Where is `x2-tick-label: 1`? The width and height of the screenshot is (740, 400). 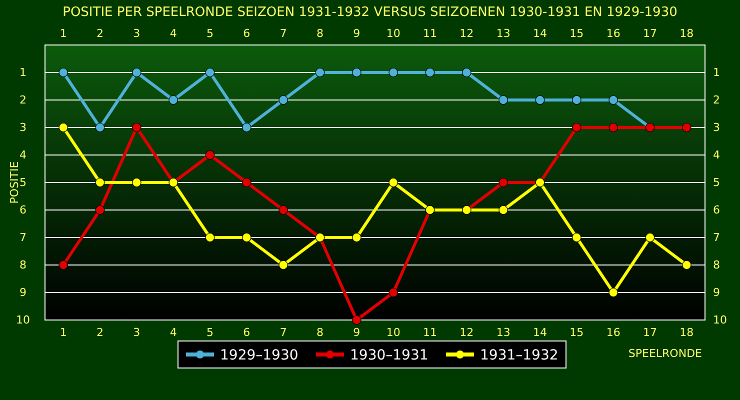
x2-tick-label: 1 is located at coordinates (63, 332).